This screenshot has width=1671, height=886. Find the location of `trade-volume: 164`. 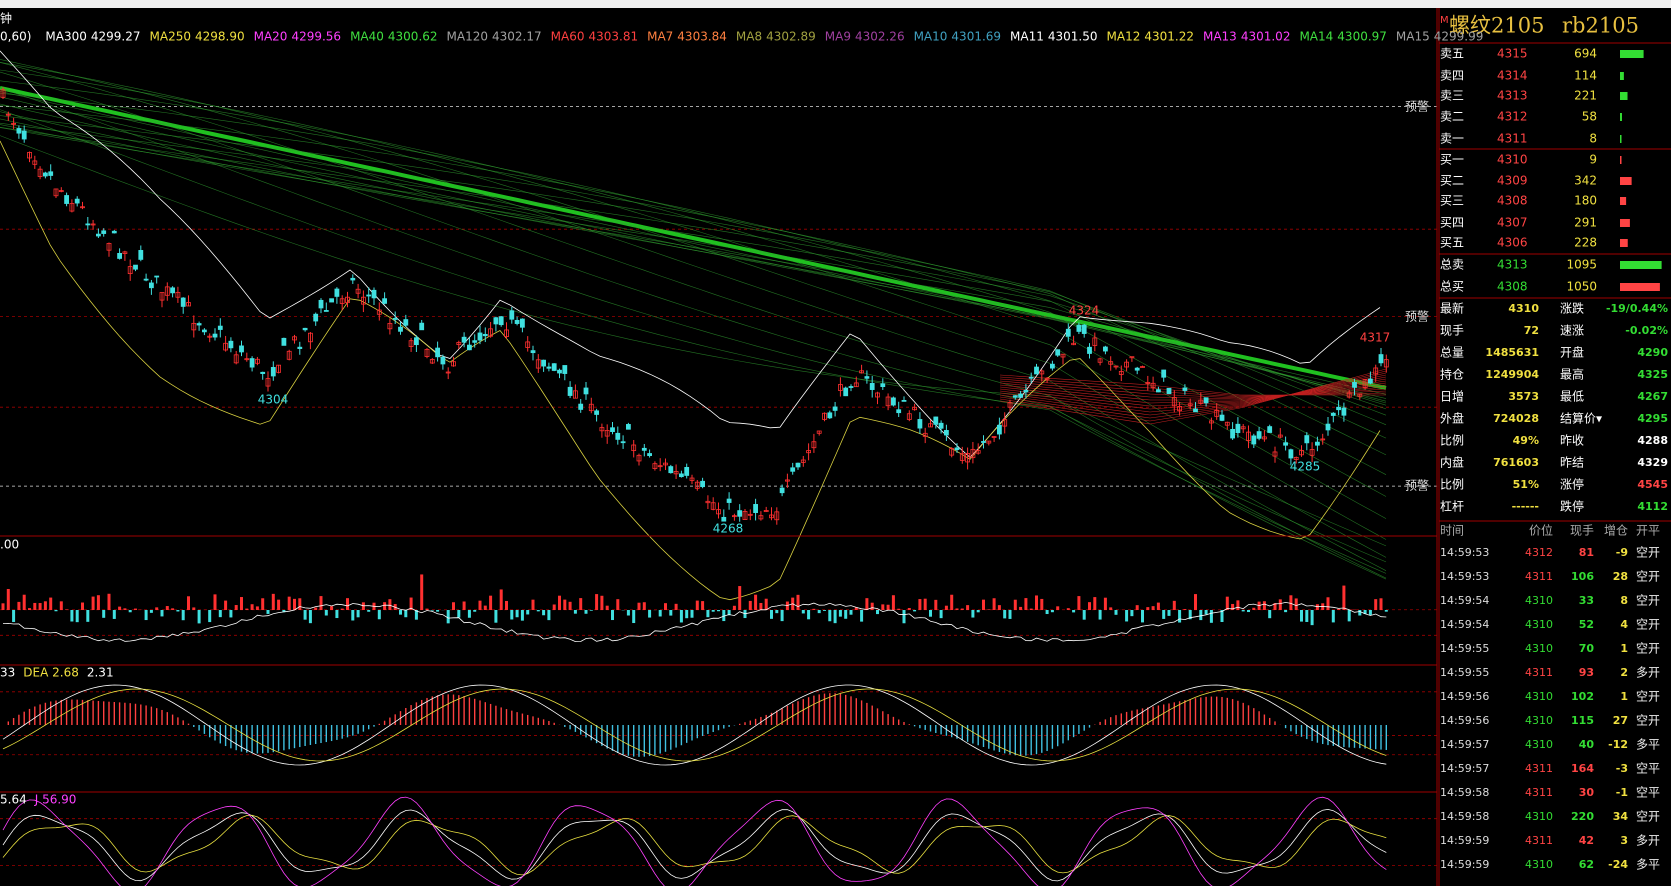

trade-volume: 164 is located at coordinates (1582, 768).